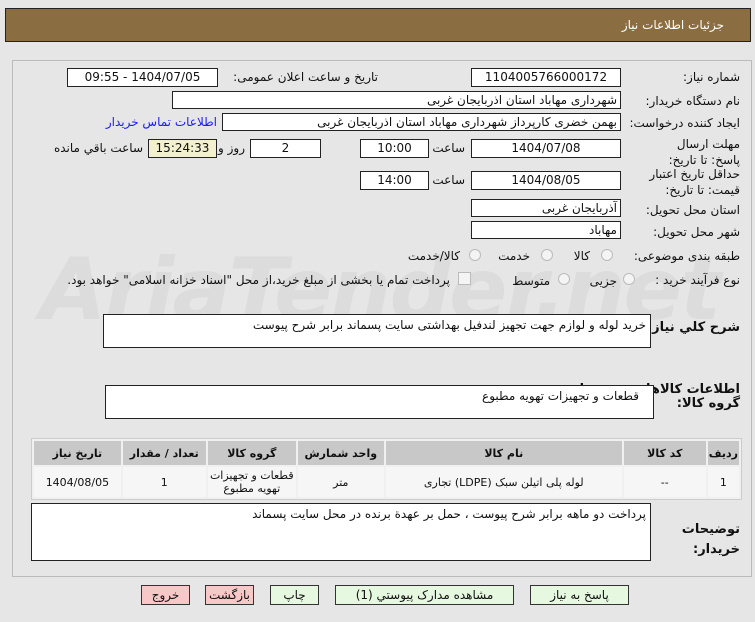  I want to click on process-option-medium: متوسط, so click(531, 281).